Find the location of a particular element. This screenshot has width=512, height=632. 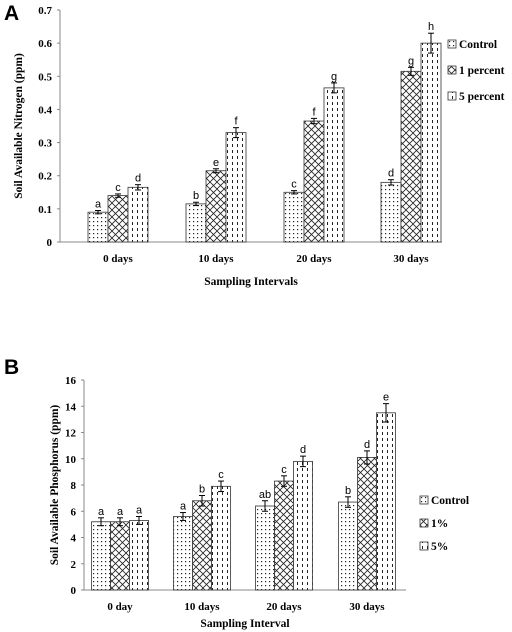

y-axis-title: Soil Available Phosphorus (ppm) is located at coordinates (55, 485).